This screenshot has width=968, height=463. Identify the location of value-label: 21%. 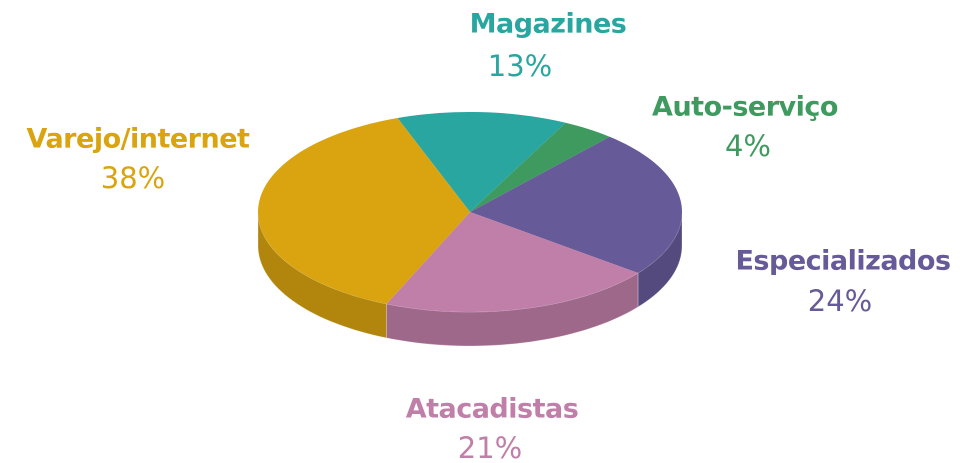
(490, 447).